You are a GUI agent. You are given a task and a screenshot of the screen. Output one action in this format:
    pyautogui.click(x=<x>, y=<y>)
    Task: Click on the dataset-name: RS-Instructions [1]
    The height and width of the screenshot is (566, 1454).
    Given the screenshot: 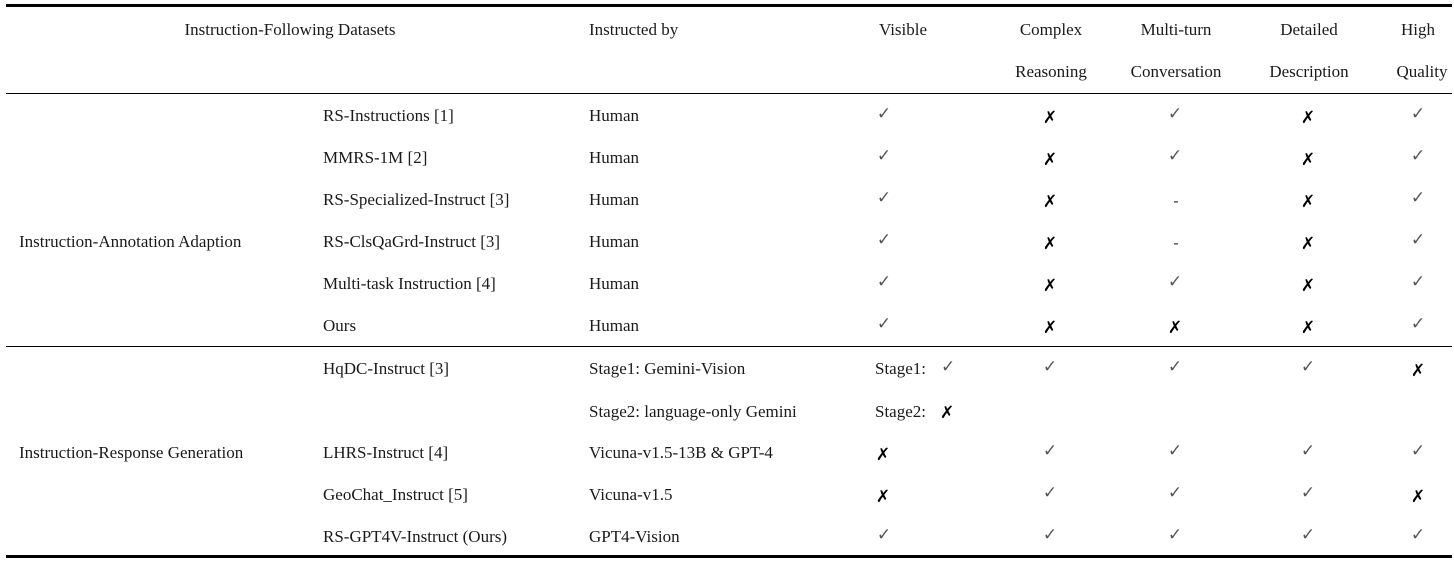 What is the action you would take?
    pyautogui.click(x=388, y=115)
    